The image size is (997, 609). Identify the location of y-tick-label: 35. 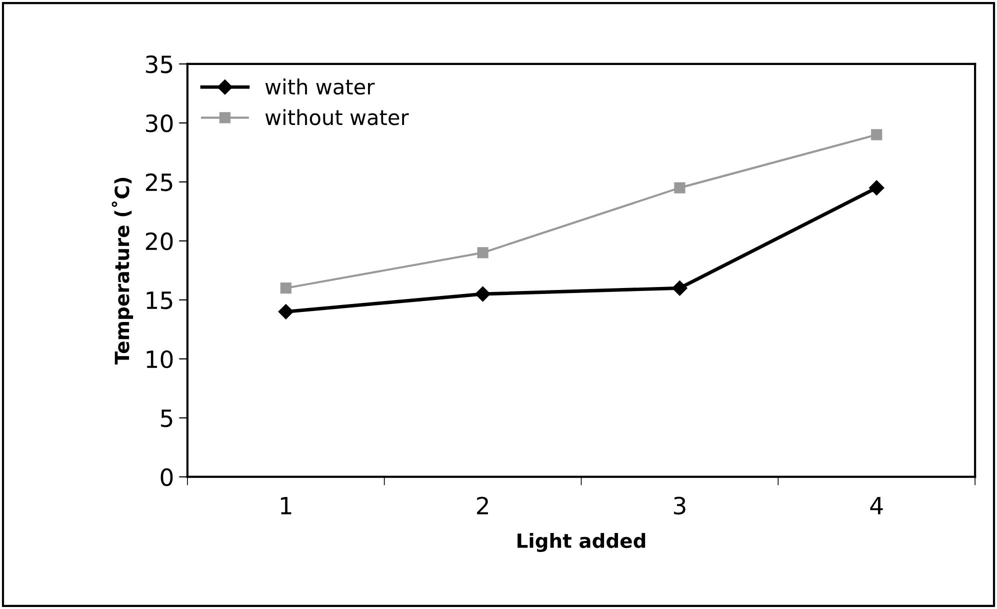
(159, 64).